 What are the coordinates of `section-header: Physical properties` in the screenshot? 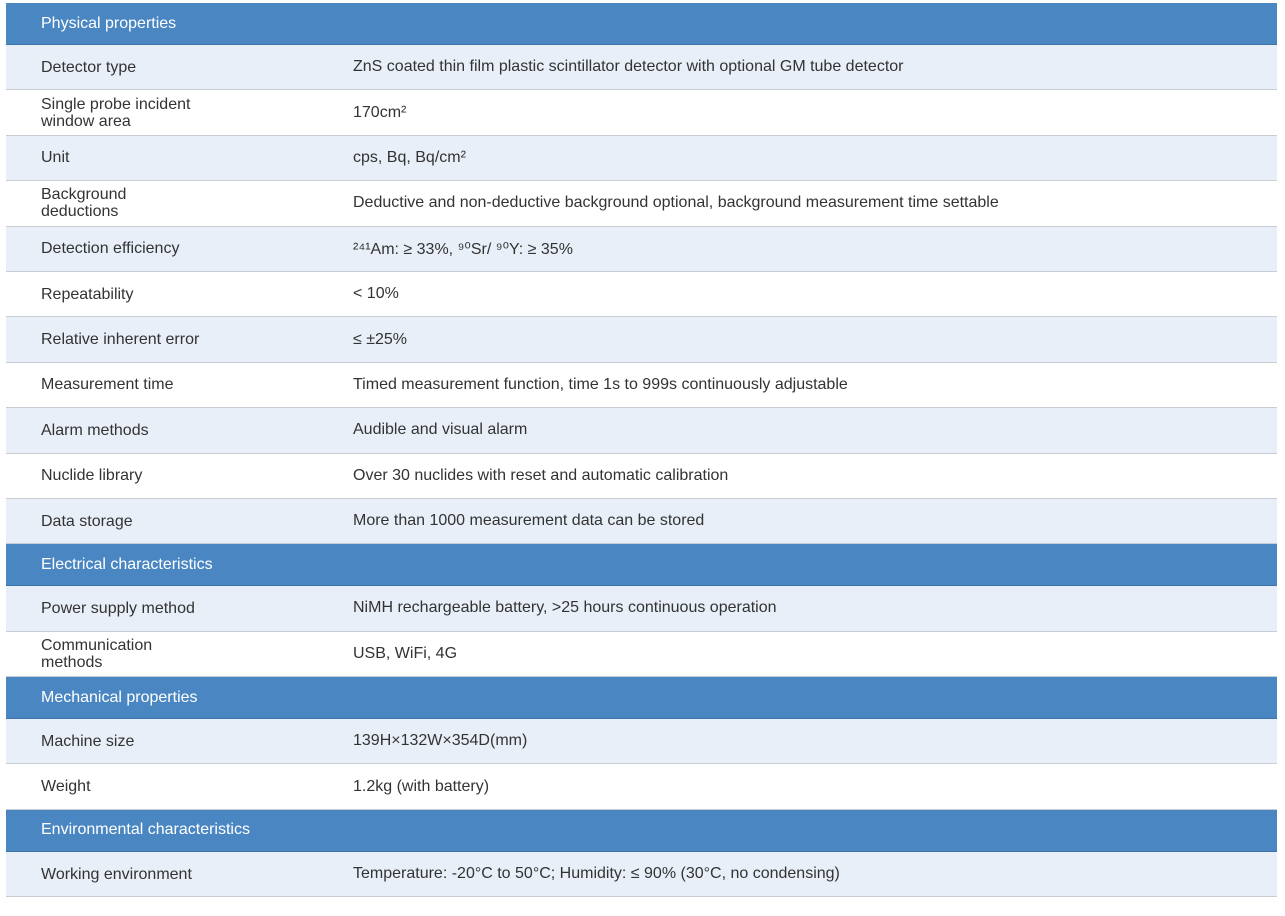 It's located at (641, 24).